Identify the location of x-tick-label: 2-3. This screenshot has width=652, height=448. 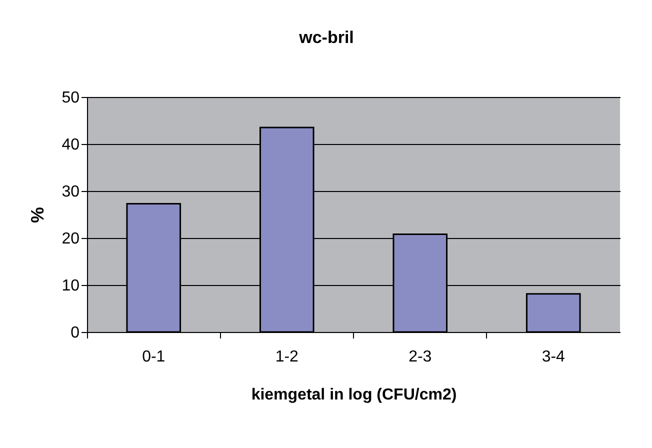
(420, 357).